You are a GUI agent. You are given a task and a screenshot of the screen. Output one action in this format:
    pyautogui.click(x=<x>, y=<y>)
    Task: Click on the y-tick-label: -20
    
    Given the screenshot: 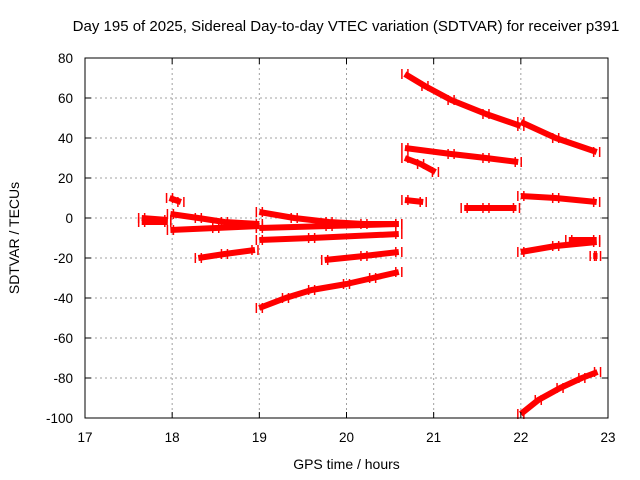 What is the action you would take?
    pyautogui.click(x=63, y=258)
    